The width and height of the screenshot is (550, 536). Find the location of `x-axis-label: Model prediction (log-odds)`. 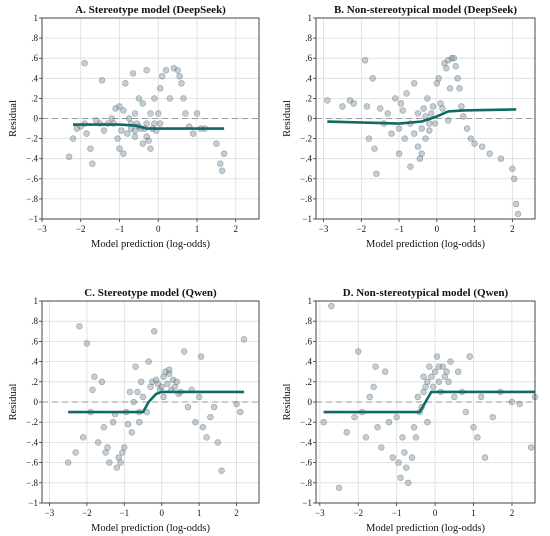

x-axis-label: Model prediction (log-odds) is located at coordinates (150, 244).